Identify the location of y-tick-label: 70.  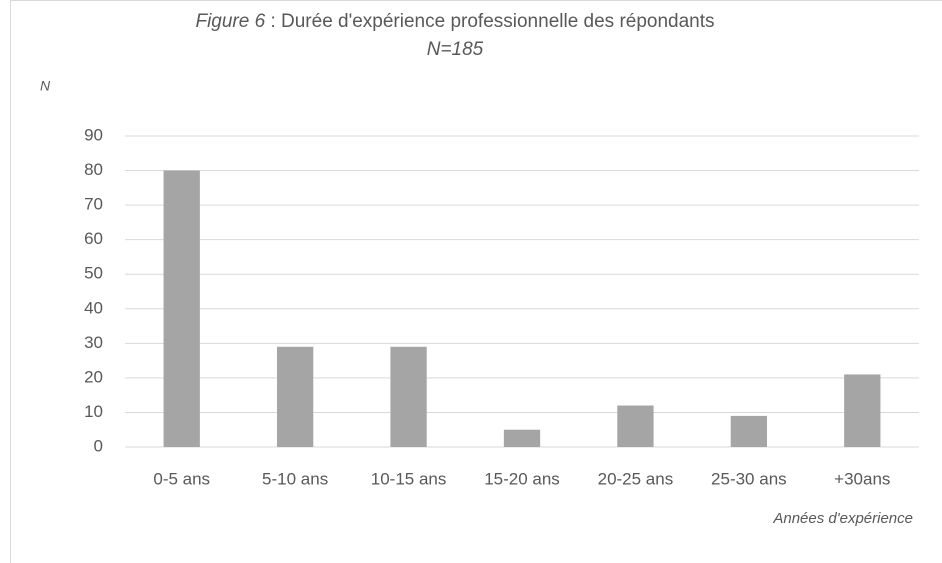
(93, 204).